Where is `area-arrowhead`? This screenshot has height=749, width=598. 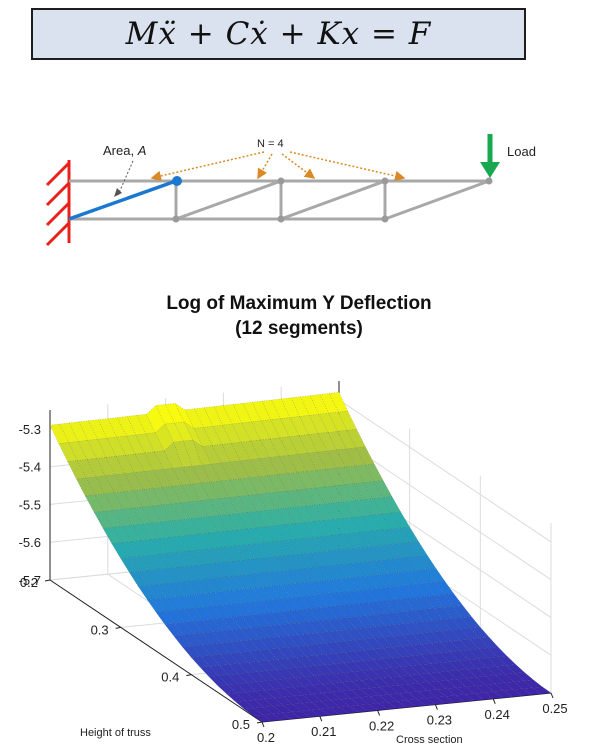
area-arrowhead is located at coordinates (118, 192).